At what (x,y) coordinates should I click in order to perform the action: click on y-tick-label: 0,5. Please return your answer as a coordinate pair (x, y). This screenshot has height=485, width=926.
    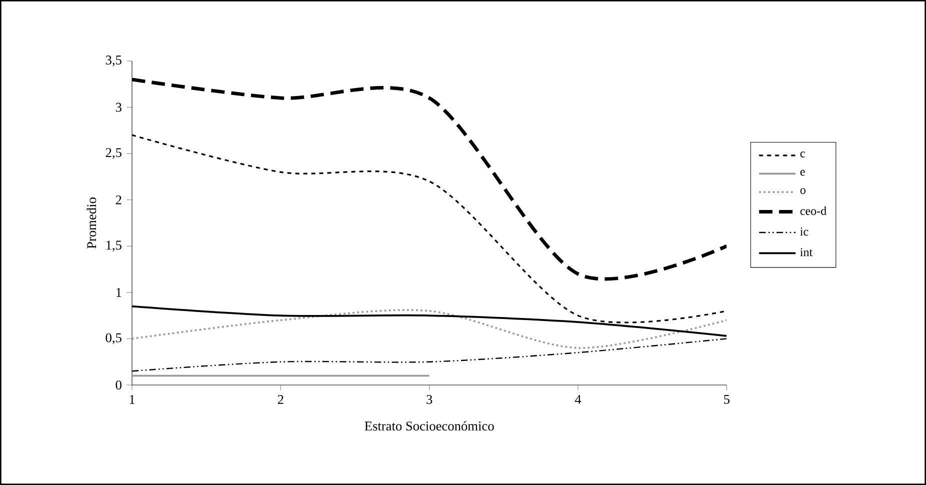
    Looking at the image, I should click on (114, 338).